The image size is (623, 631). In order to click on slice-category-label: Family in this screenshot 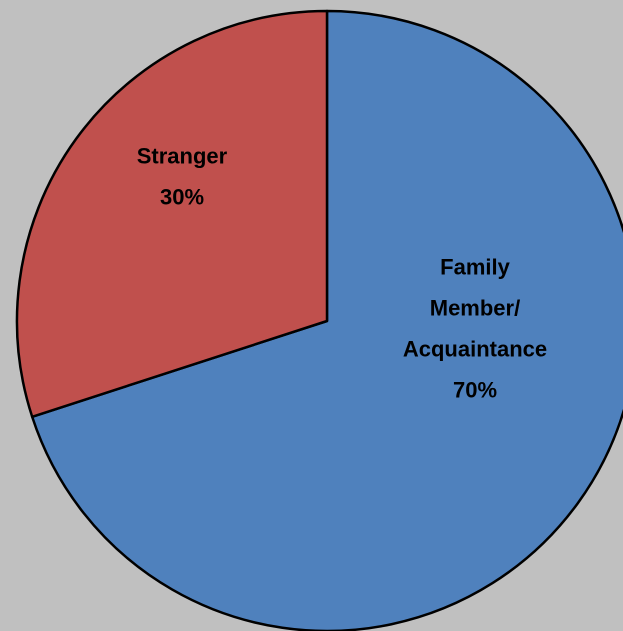, I will do `click(475, 267)`.